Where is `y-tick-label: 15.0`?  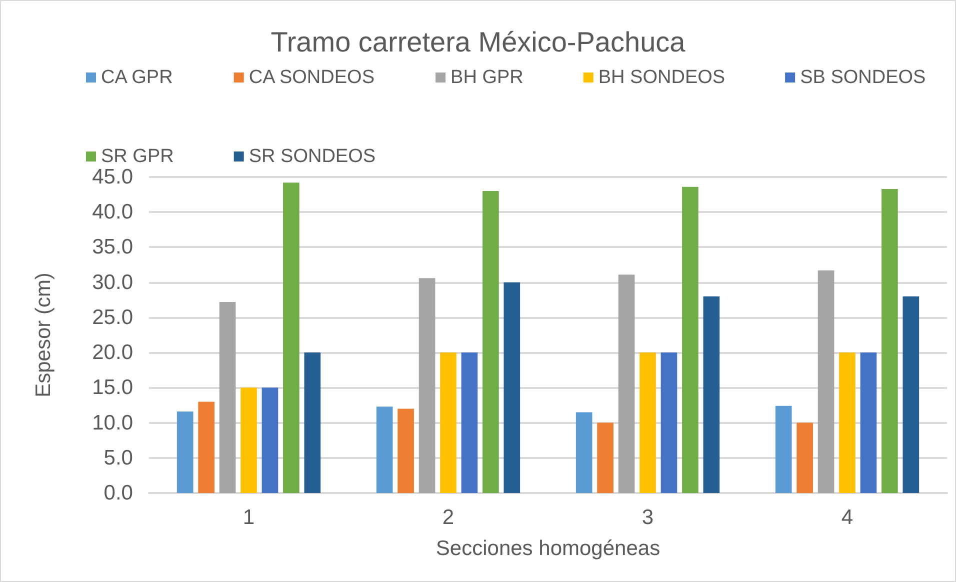
y-tick-label: 15.0 is located at coordinates (112, 388).